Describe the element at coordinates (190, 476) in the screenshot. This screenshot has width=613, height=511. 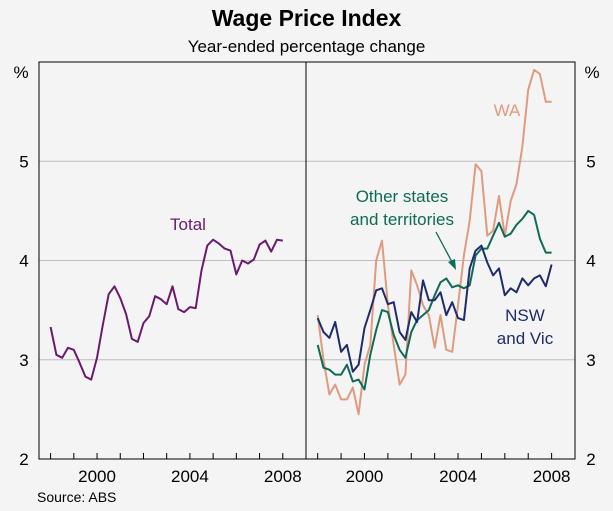
I see `x-tick-label-p0-2004: 2004` at that location.